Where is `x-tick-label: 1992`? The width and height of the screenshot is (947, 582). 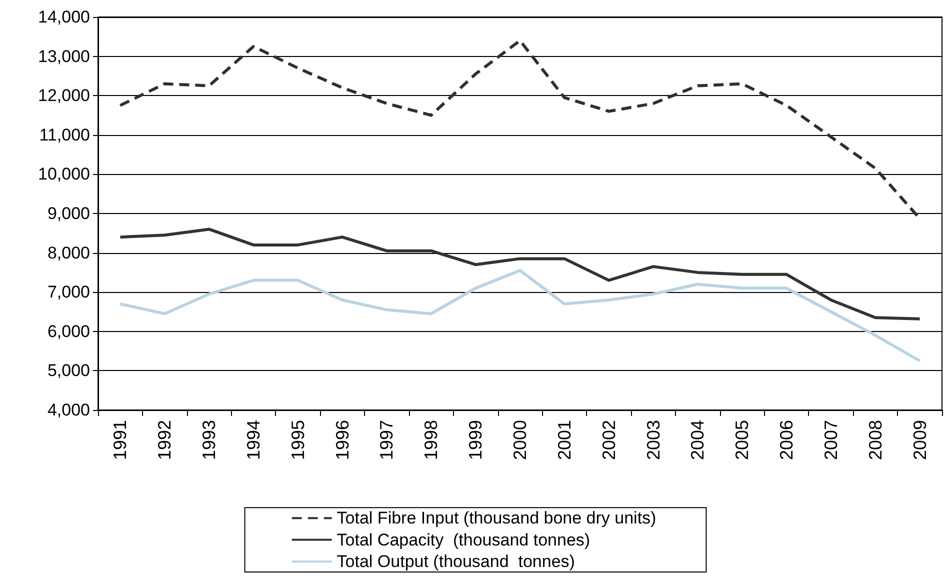
x-tick-label: 1992 is located at coordinates (164, 440).